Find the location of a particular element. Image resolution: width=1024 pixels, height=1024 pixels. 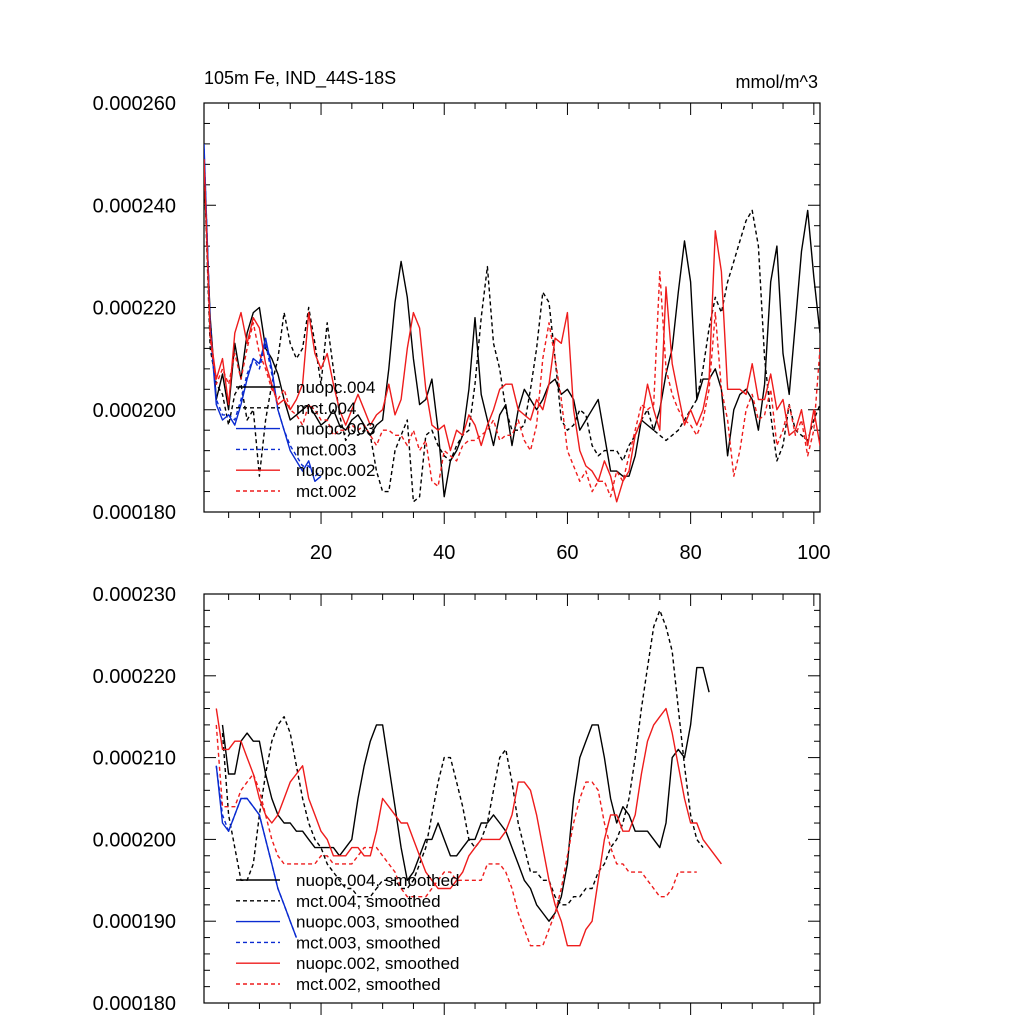

series-line-mct-002-smoothed is located at coordinates (456, 835).